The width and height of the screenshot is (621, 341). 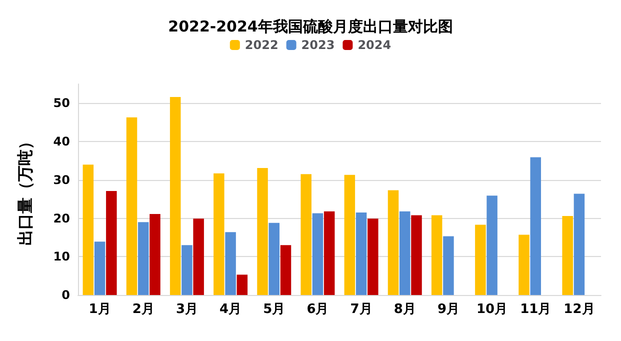 What do you see at coordinates (536, 309) in the screenshot?
I see `x-tick-label: 11月` at bounding box center [536, 309].